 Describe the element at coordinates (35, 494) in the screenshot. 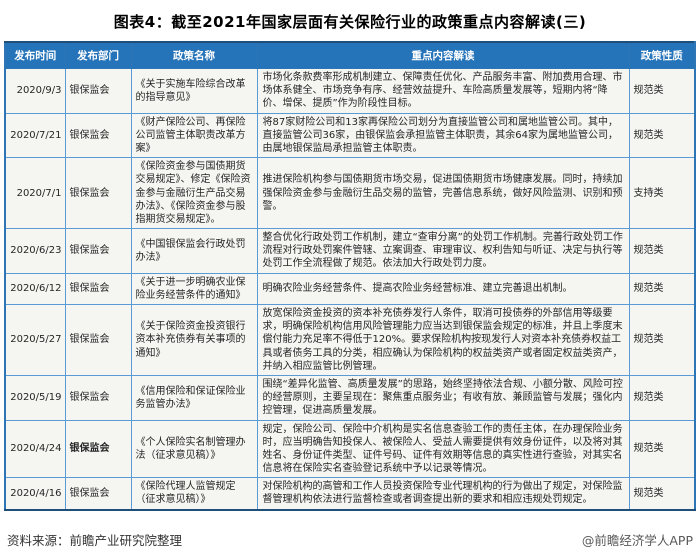

I see `cell-publish-date: 2020/4/16` at that location.